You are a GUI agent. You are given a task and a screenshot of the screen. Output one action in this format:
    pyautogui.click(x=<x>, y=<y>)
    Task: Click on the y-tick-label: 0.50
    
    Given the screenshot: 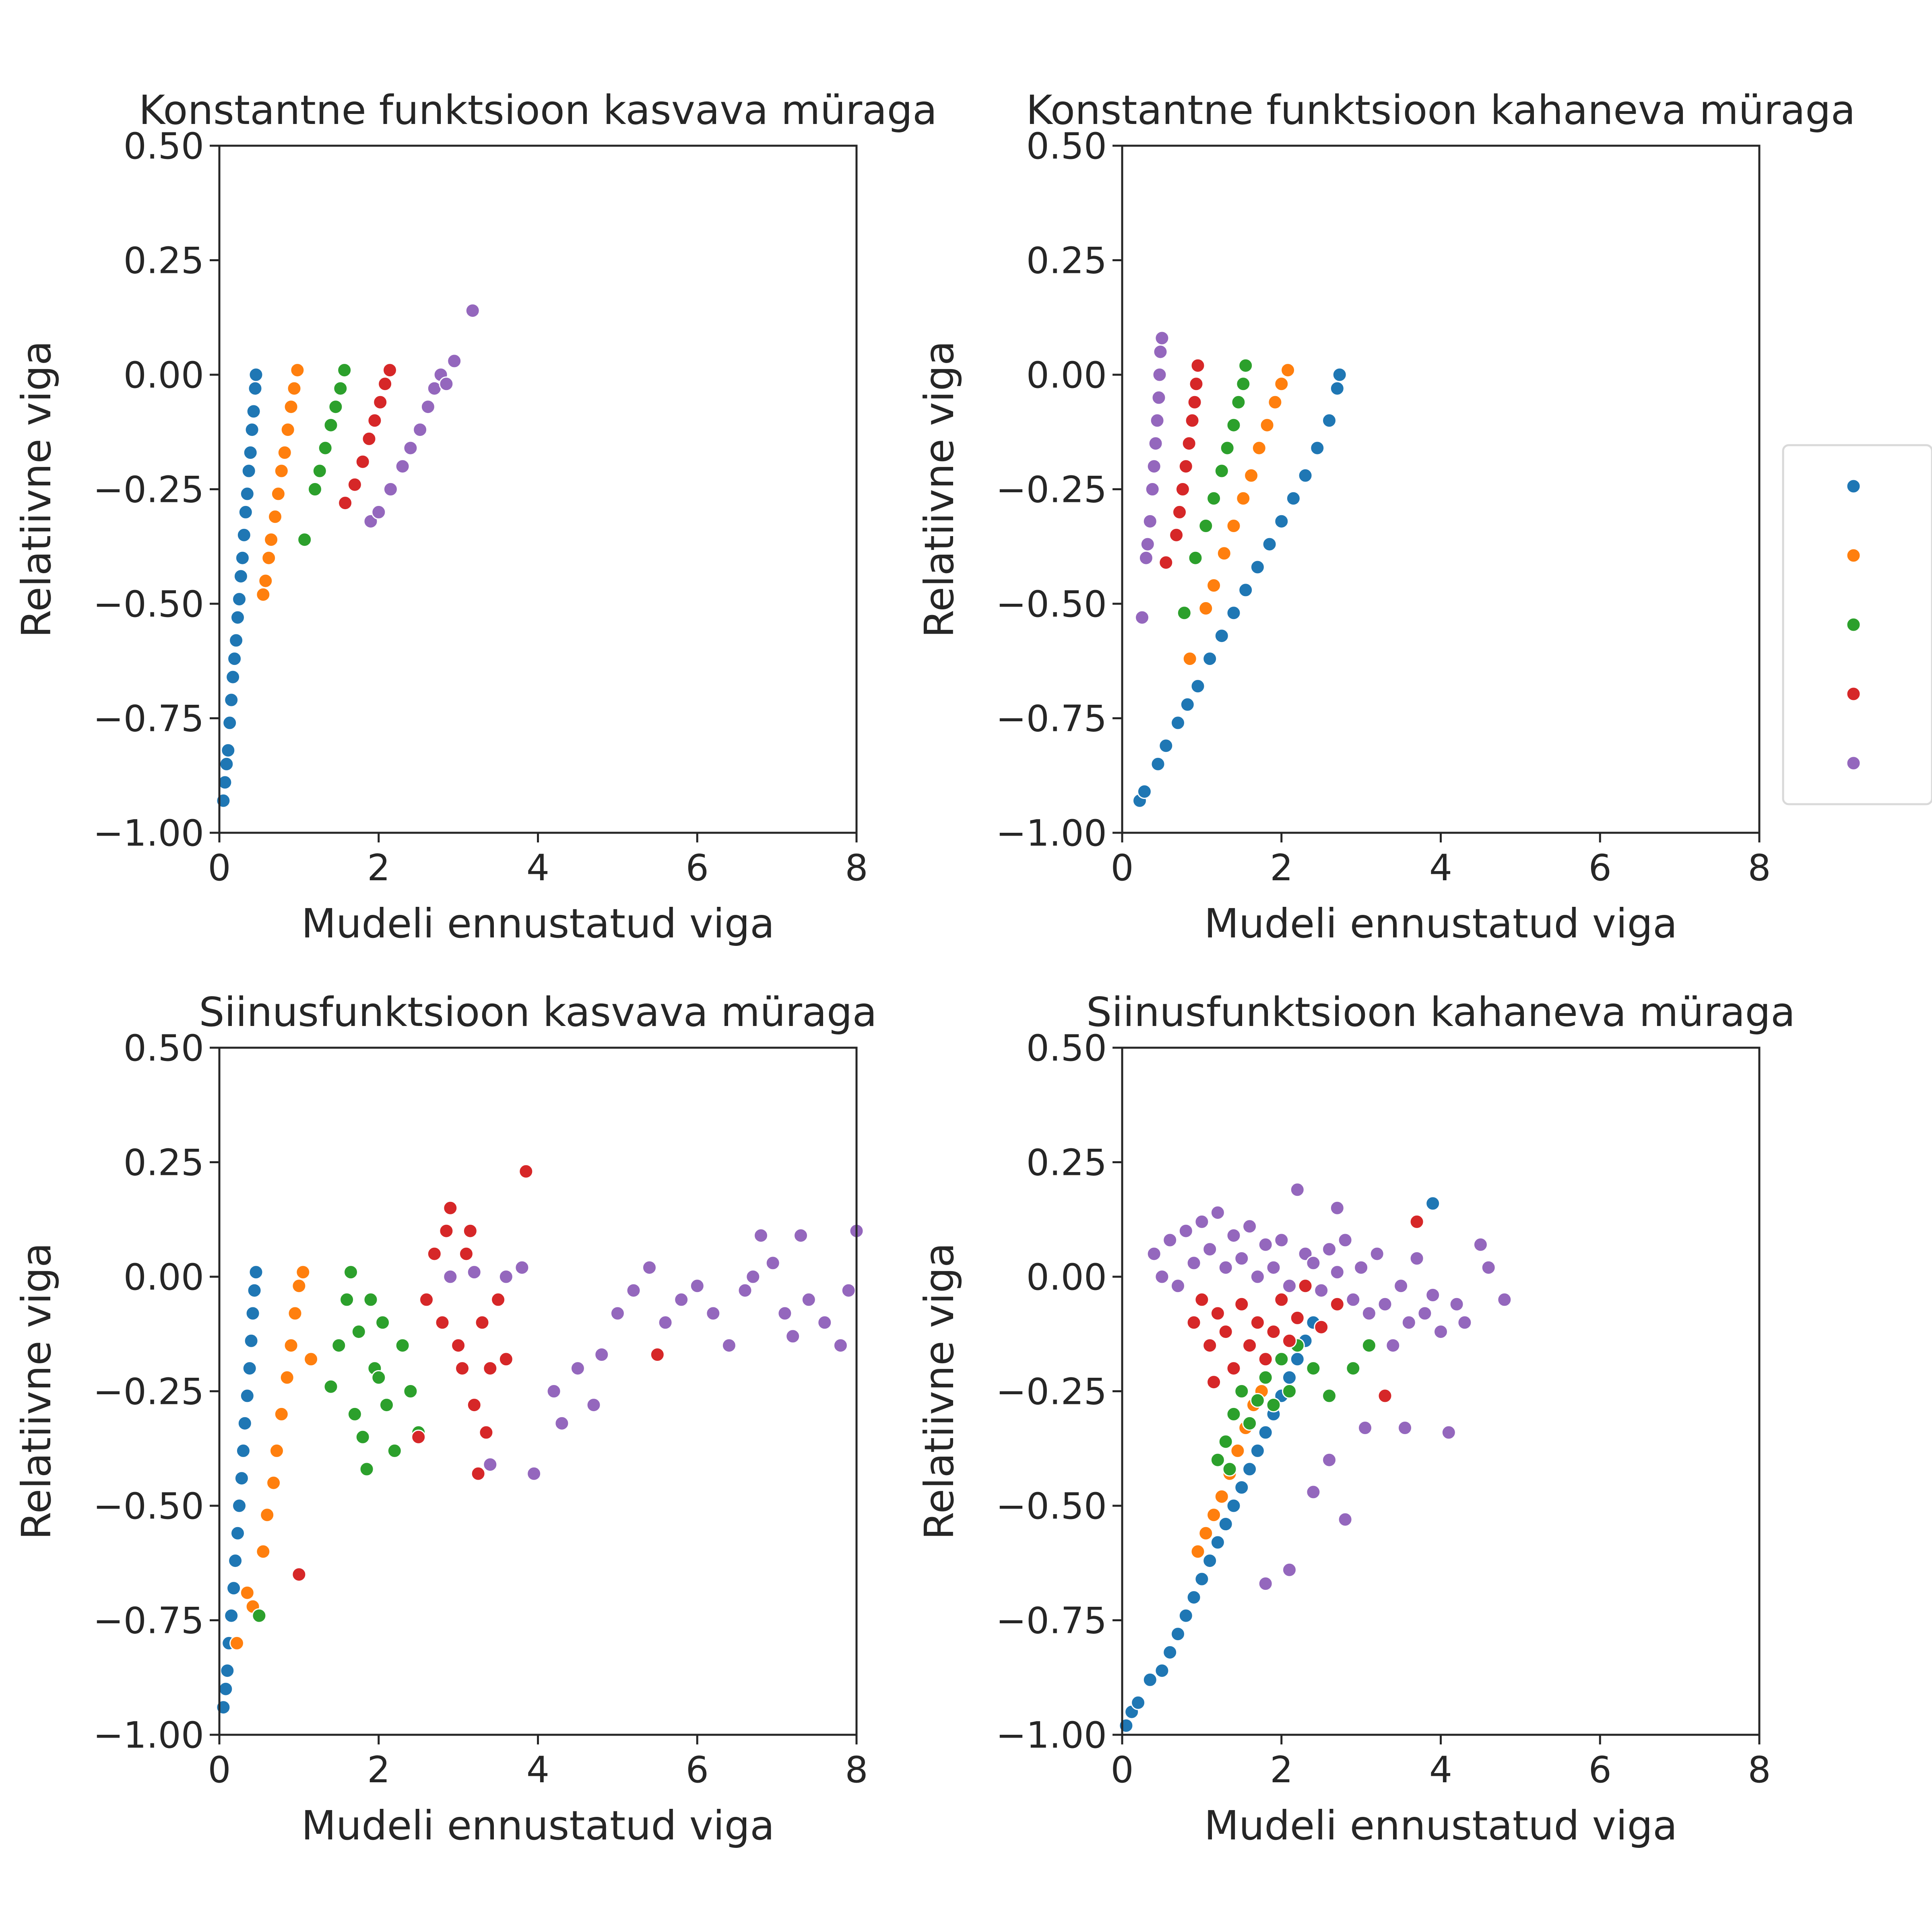 What is the action you would take?
    pyautogui.click(x=164, y=1048)
    